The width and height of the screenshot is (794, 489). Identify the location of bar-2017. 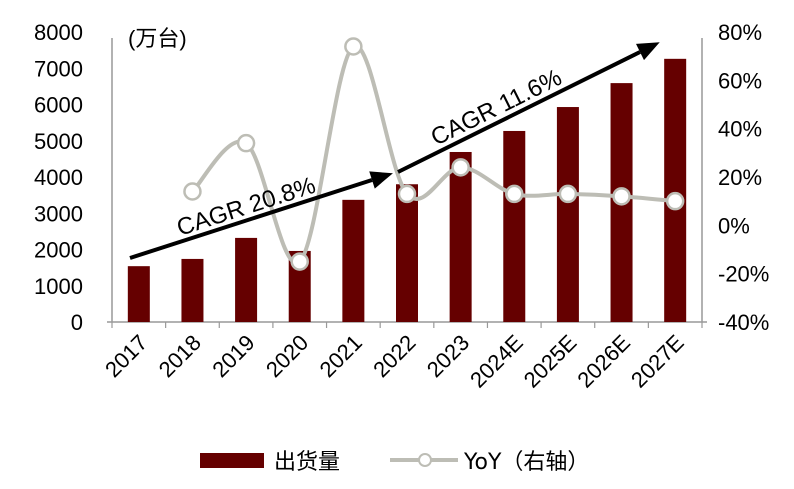
(138, 294).